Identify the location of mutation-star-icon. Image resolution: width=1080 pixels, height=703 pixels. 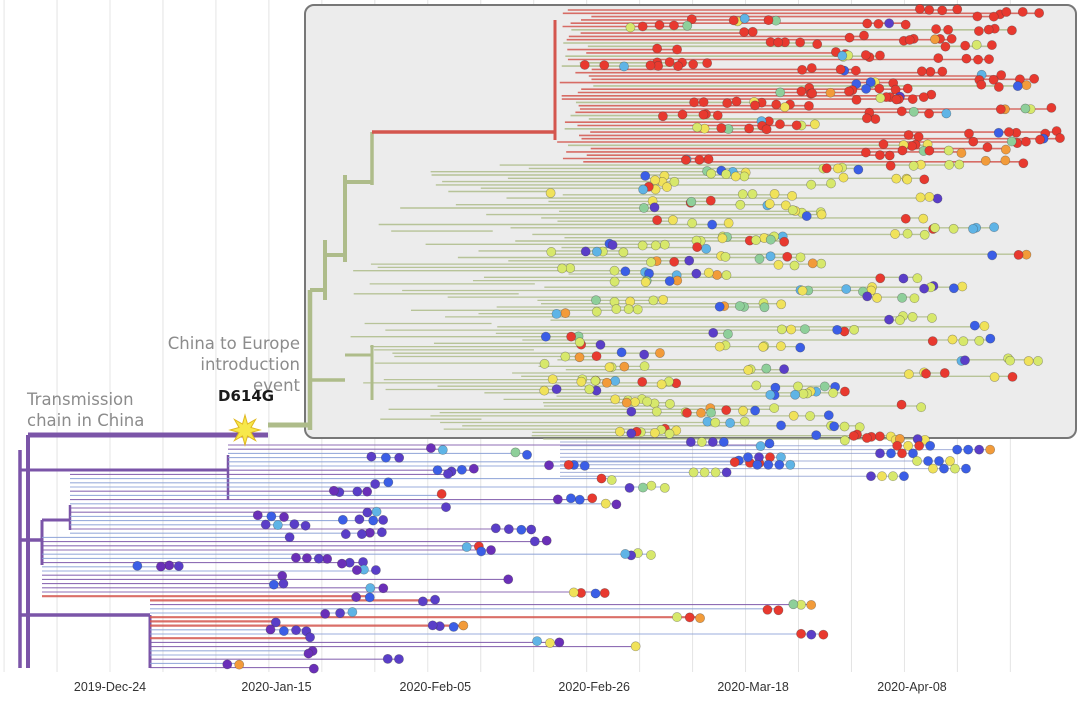
(245, 430).